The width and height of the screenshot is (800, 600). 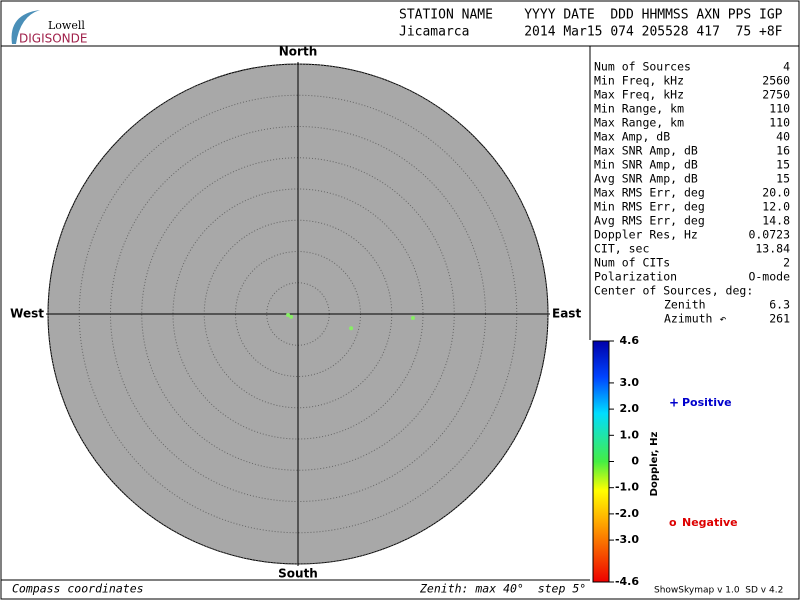 What do you see at coordinates (632, 263) in the screenshot?
I see `stat-label: Num of CITs` at bounding box center [632, 263].